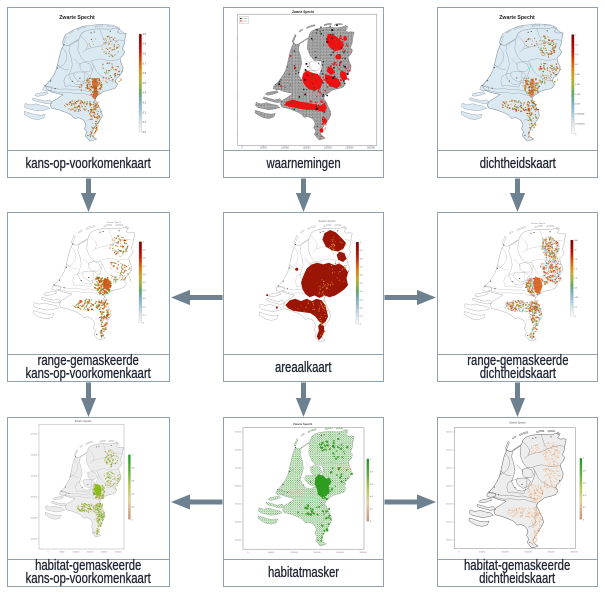 This screenshot has width=605, height=594. Describe the element at coordinates (576, 241) in the screenshot. I see `svg-text: 300` at that location.